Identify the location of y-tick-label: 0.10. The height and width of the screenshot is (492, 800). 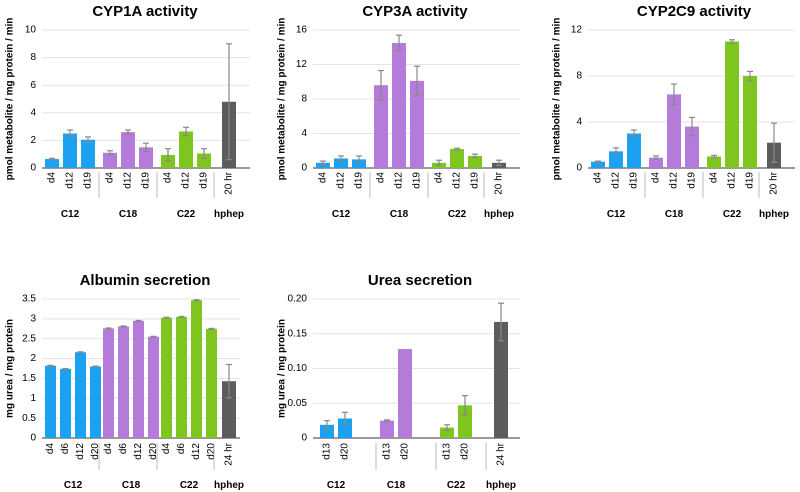
(298, 368).